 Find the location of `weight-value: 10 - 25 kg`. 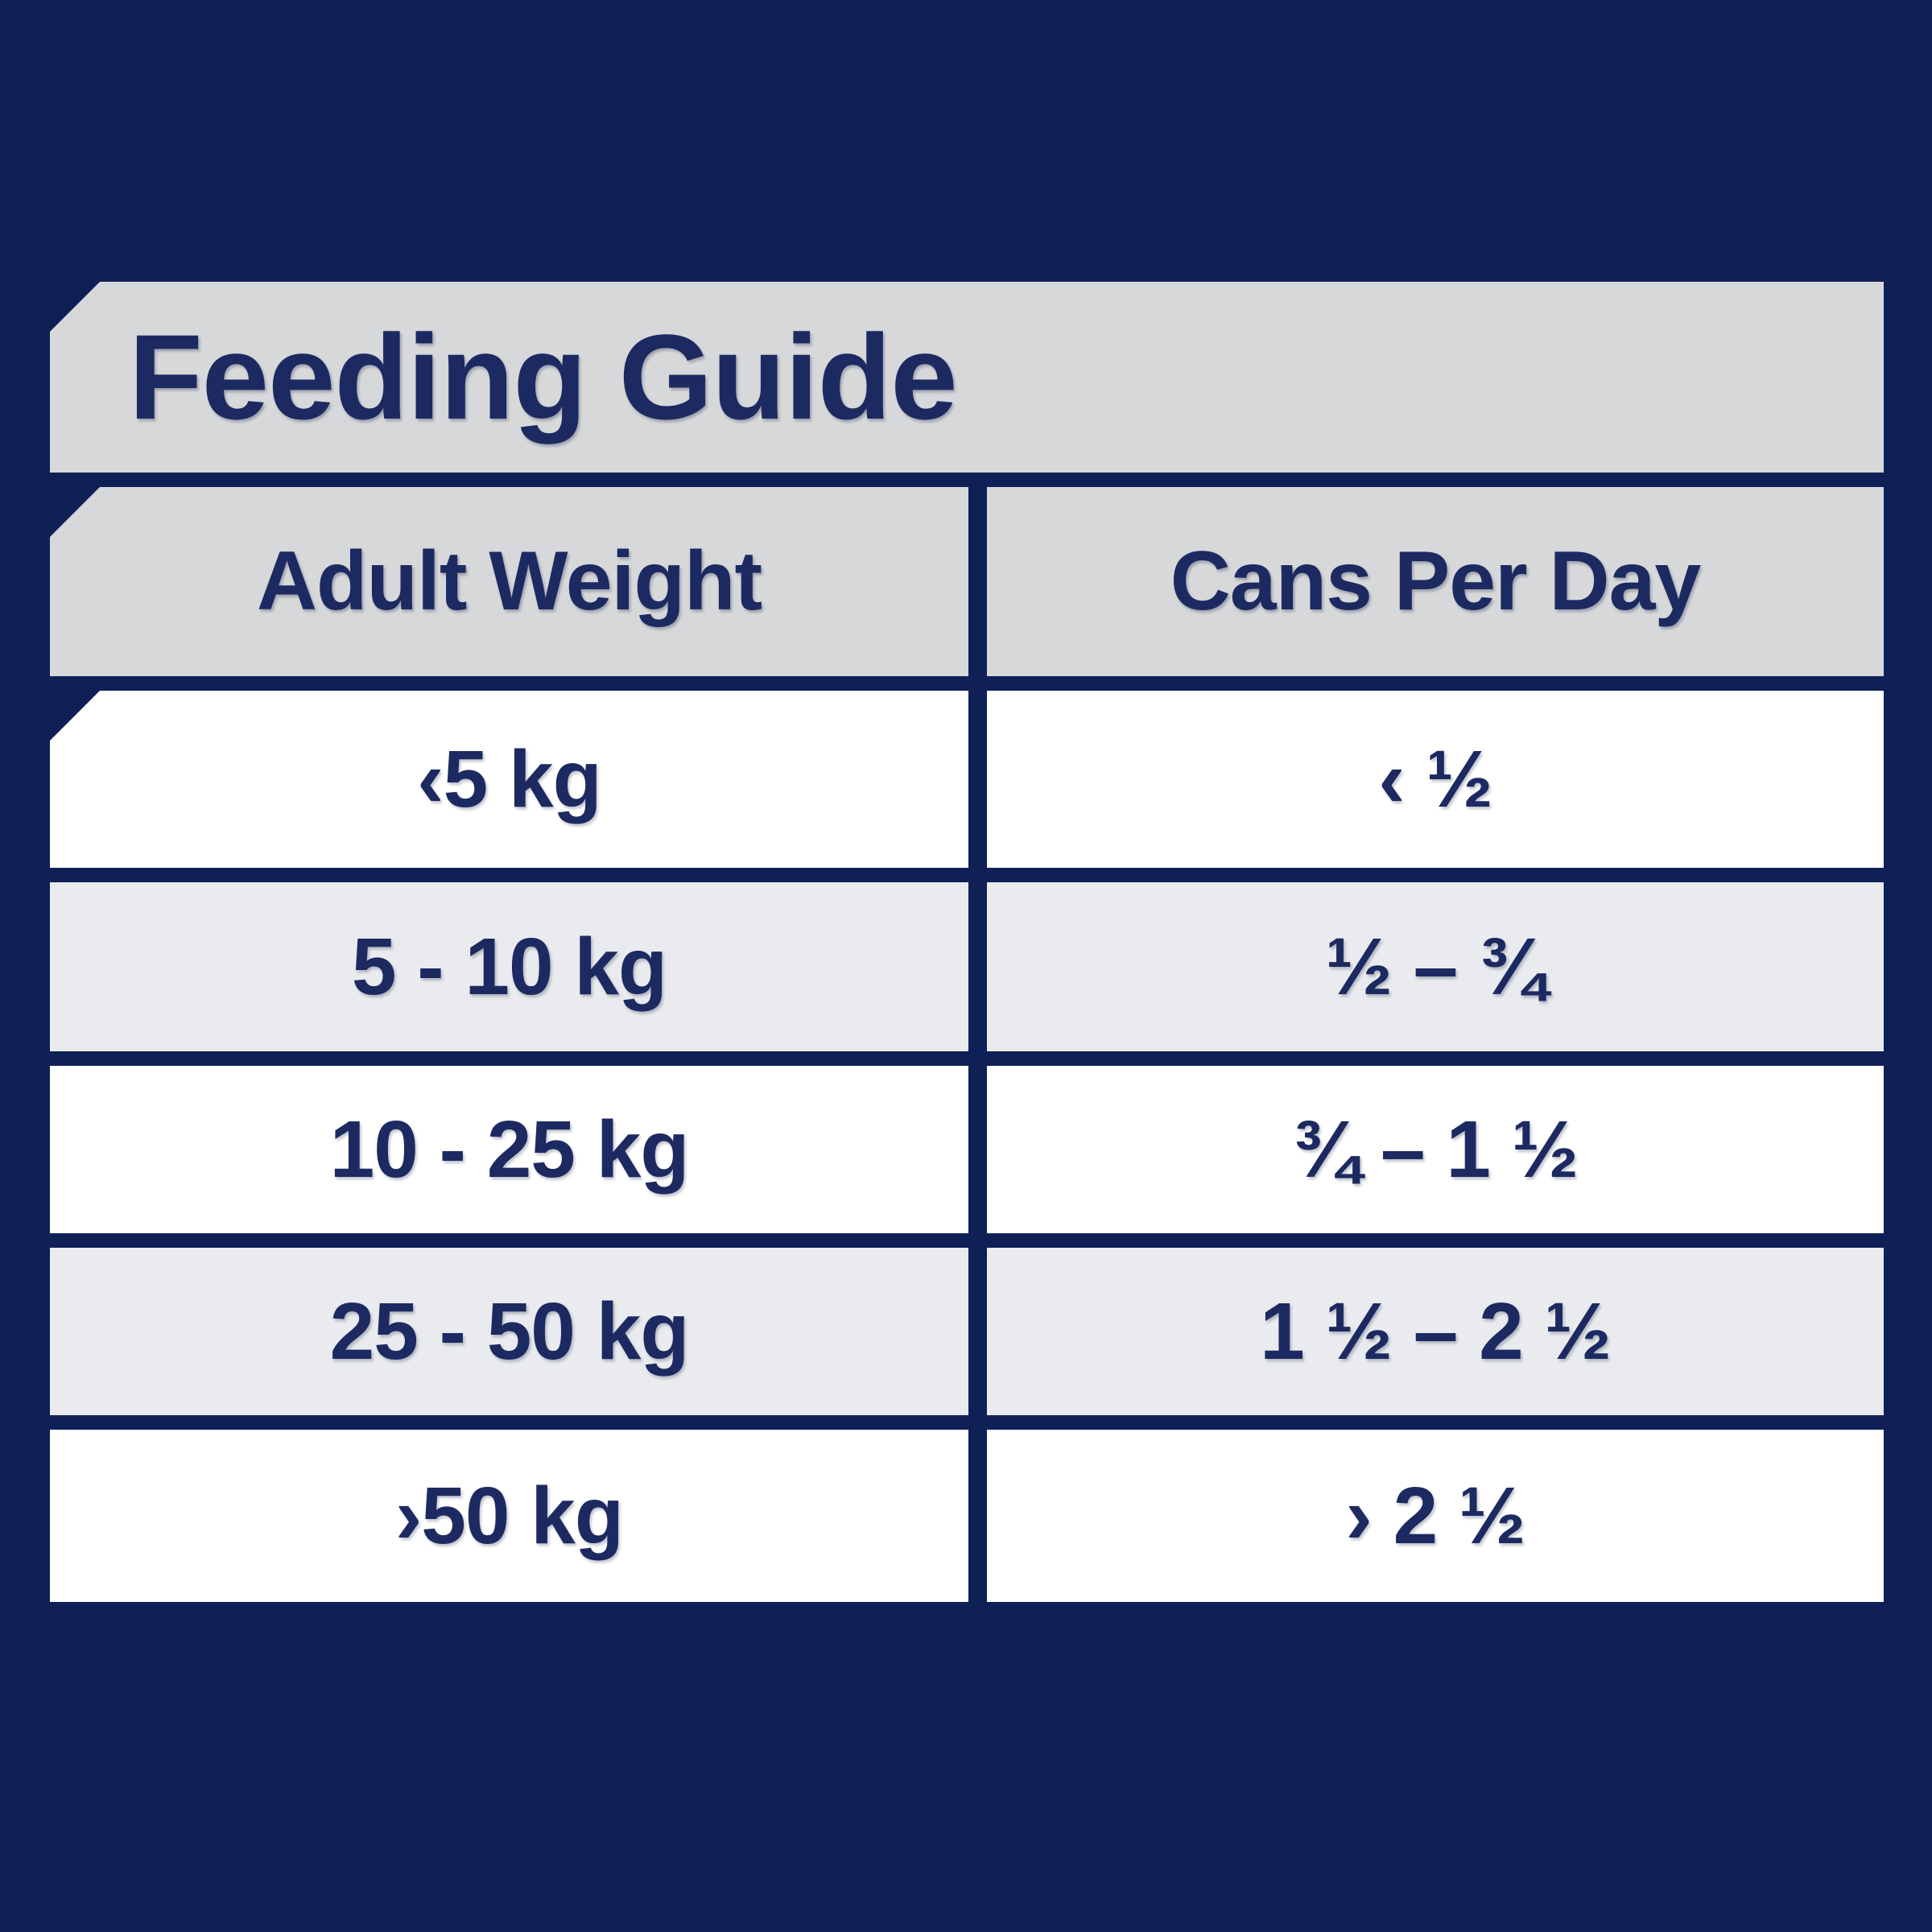

weight-value: 10 - 25 kg is located at coordinates (509, 1149).